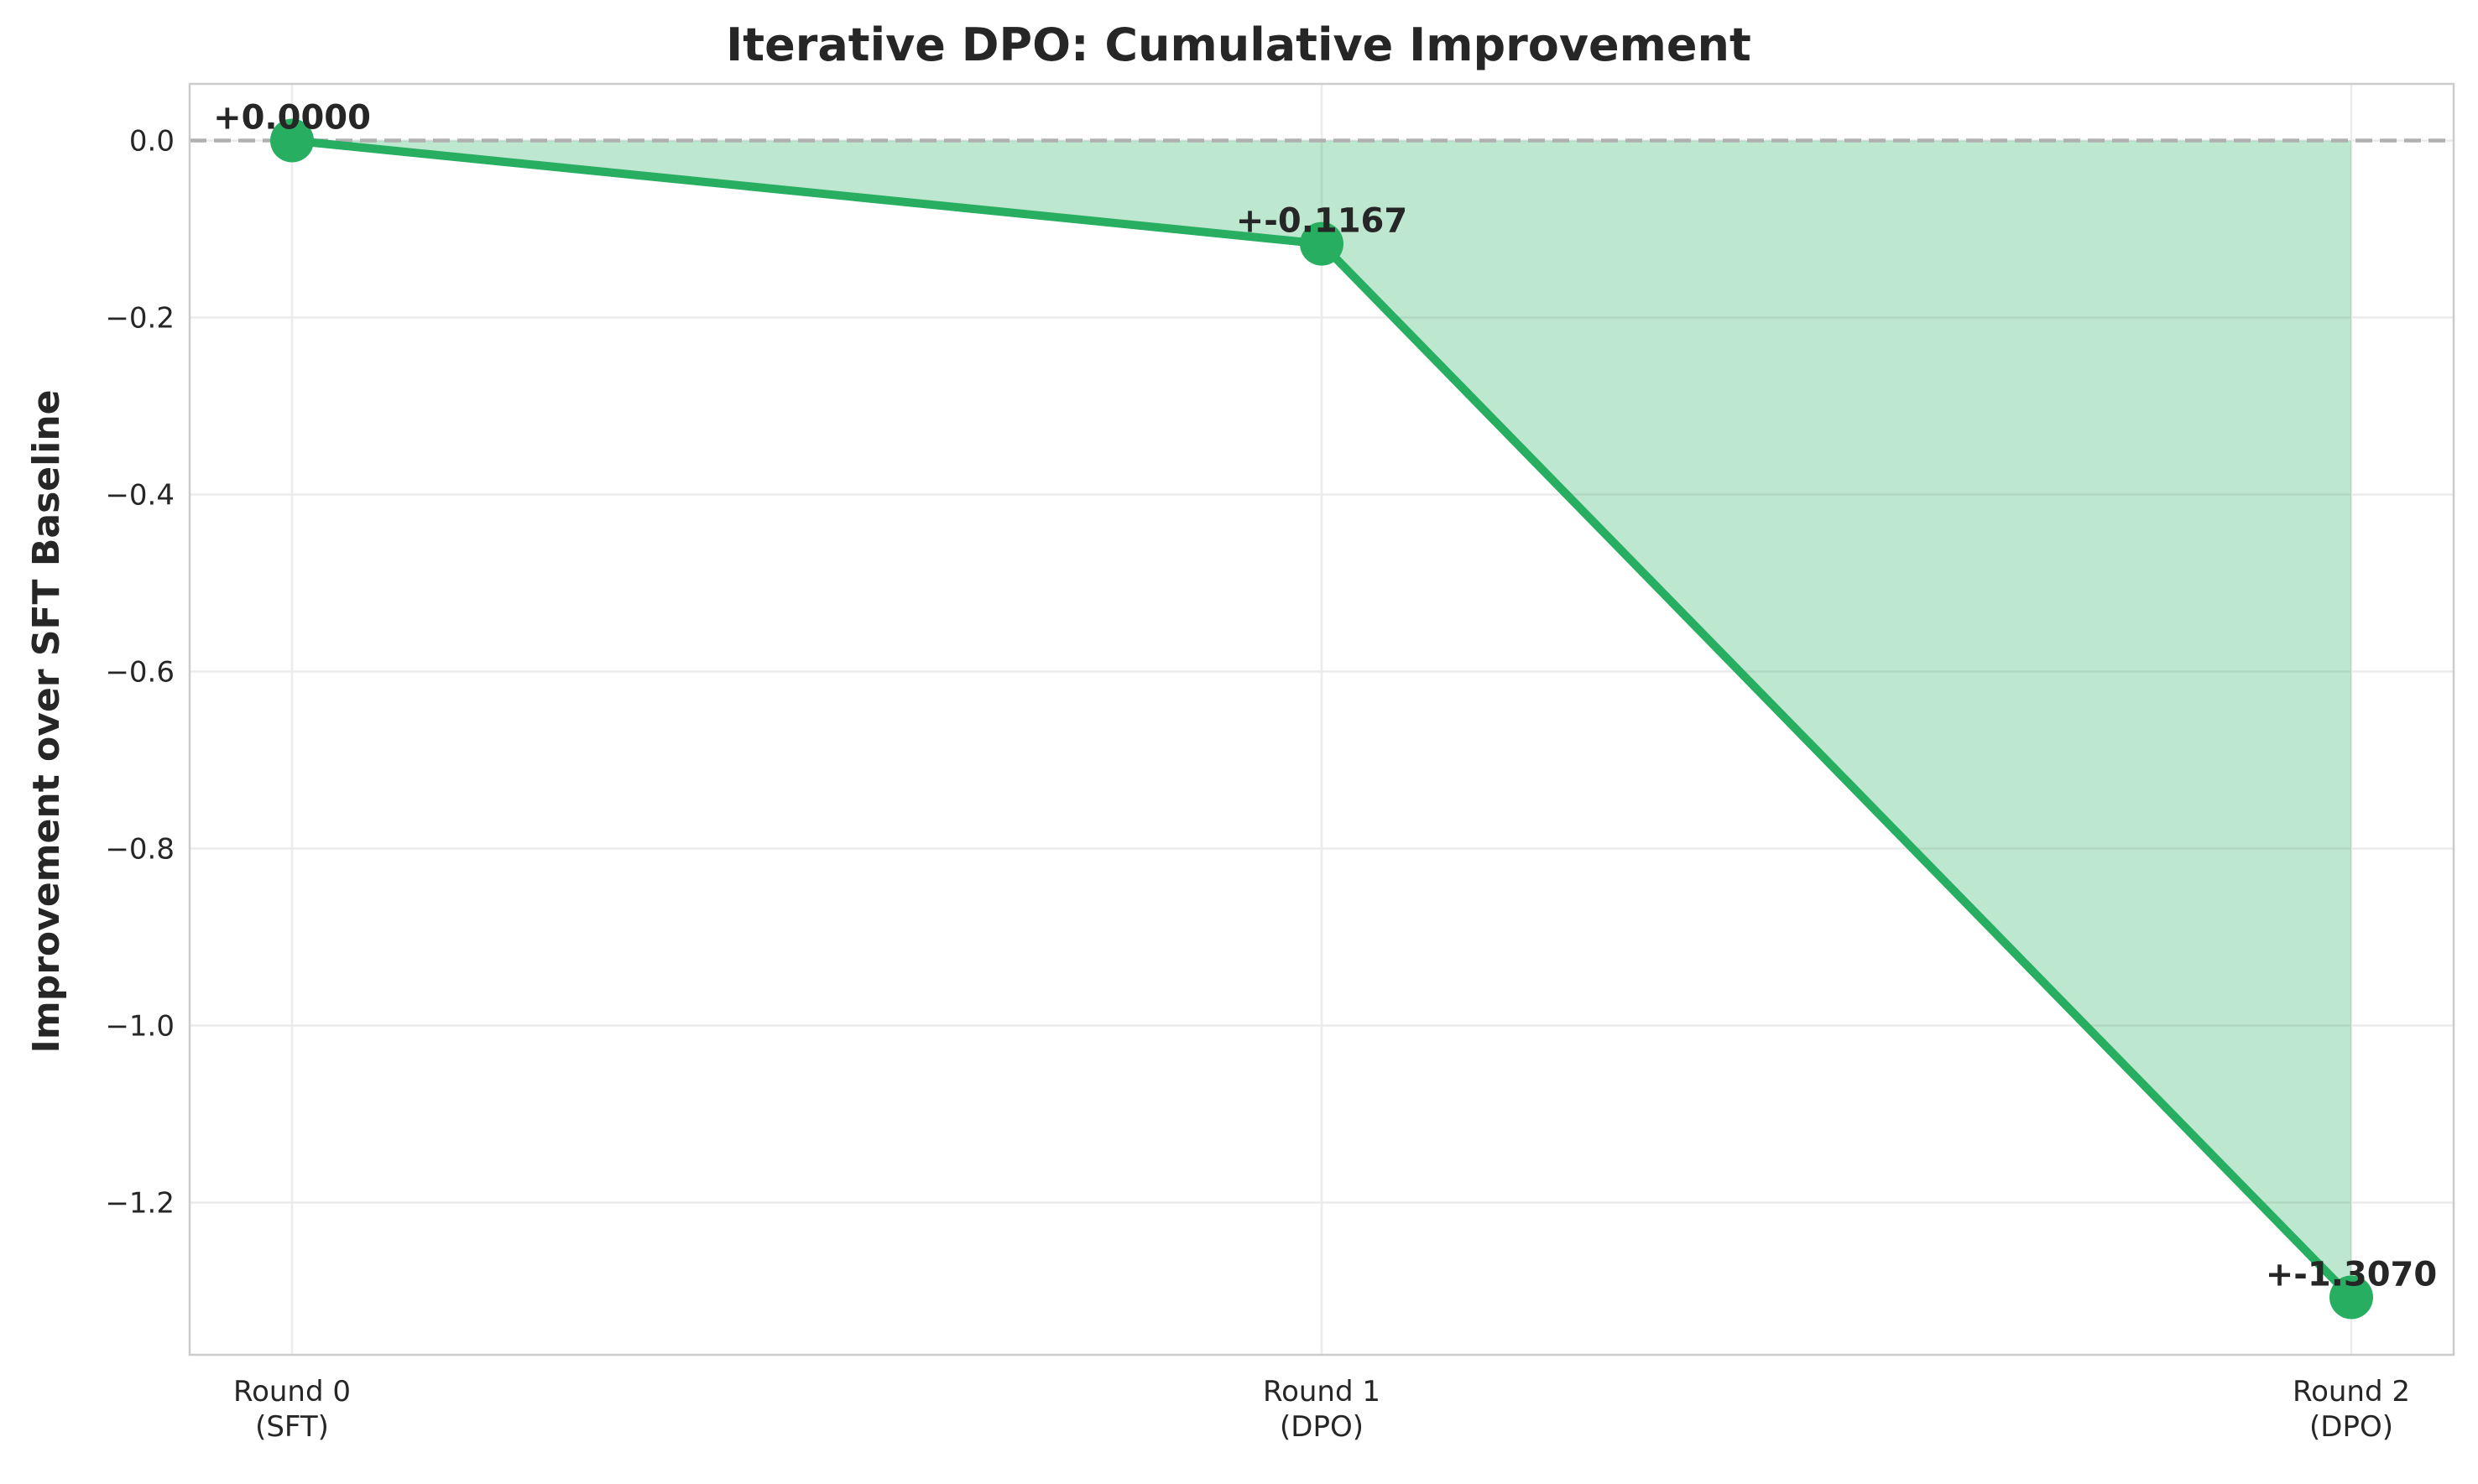 The width and height of the screenshot is (2478, 1484). Describe the element at coordinates (2351, 1274) in the screenshot. I see `data-label: +-1.3070` at that location.